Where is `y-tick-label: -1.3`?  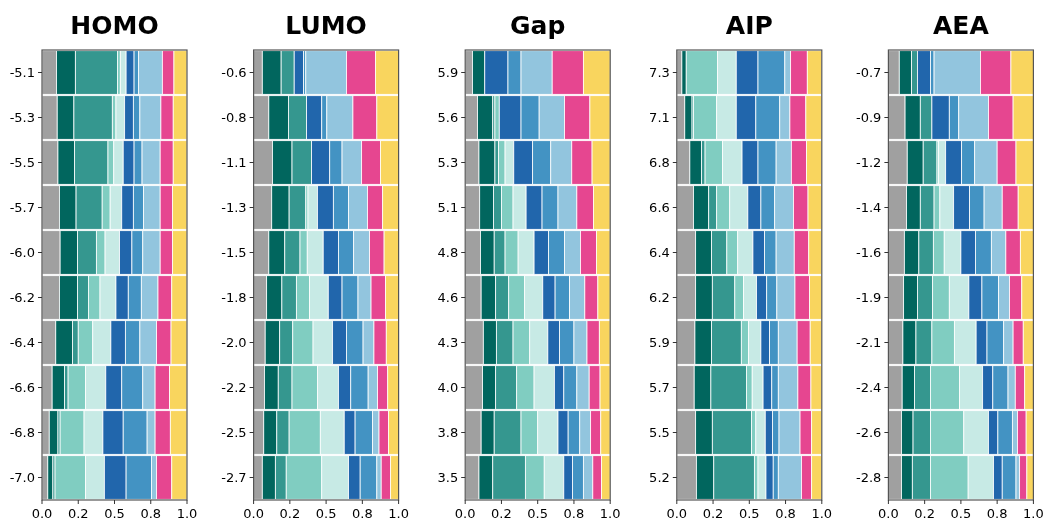 y-tick-label: -1.3 is located at coordinates (234, 208).